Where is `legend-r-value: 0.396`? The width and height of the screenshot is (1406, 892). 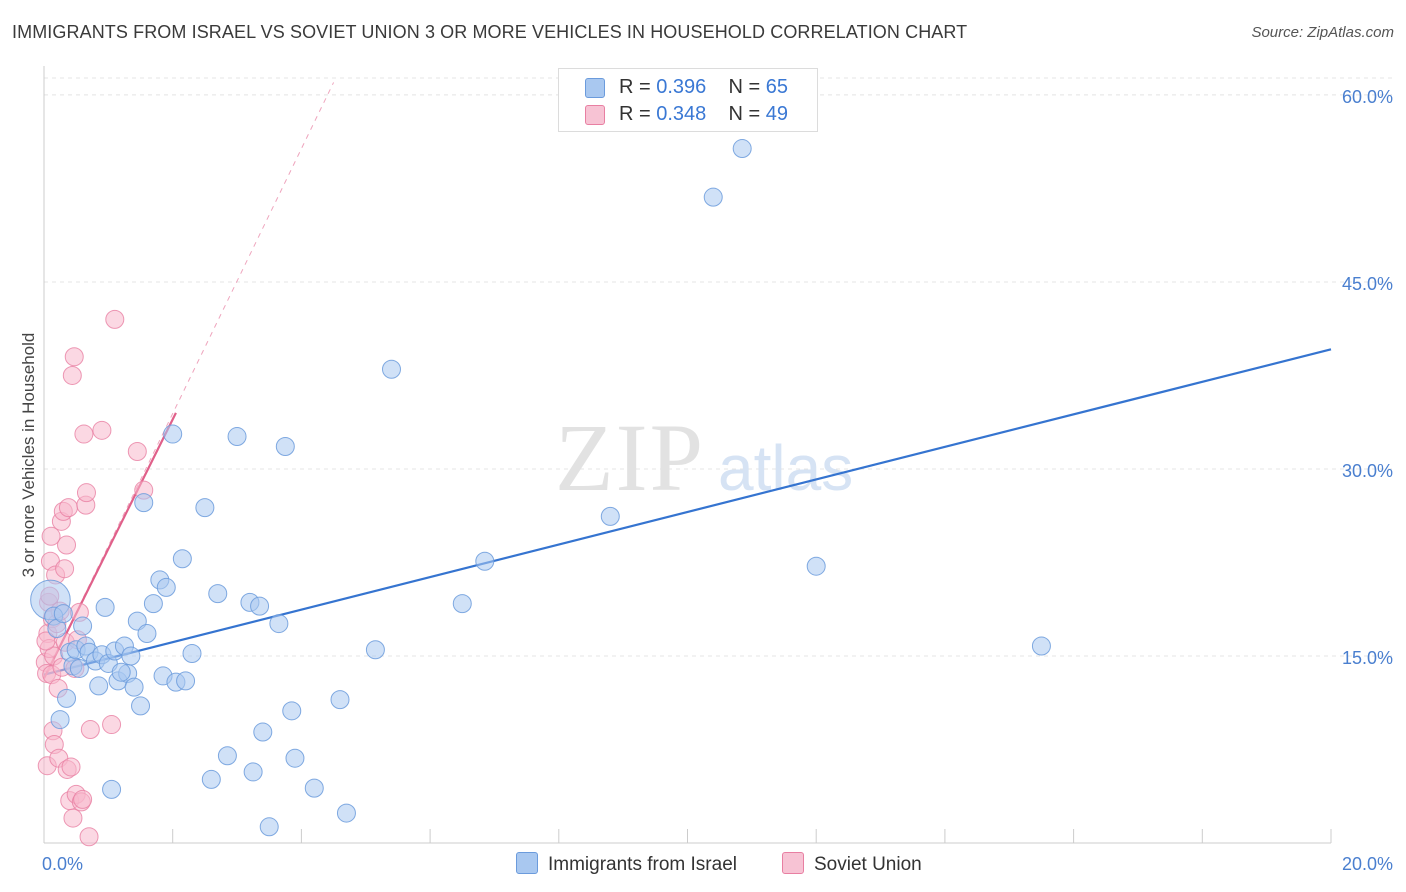 legend-r-value: 0.396 is located at coordinates (681, 87).